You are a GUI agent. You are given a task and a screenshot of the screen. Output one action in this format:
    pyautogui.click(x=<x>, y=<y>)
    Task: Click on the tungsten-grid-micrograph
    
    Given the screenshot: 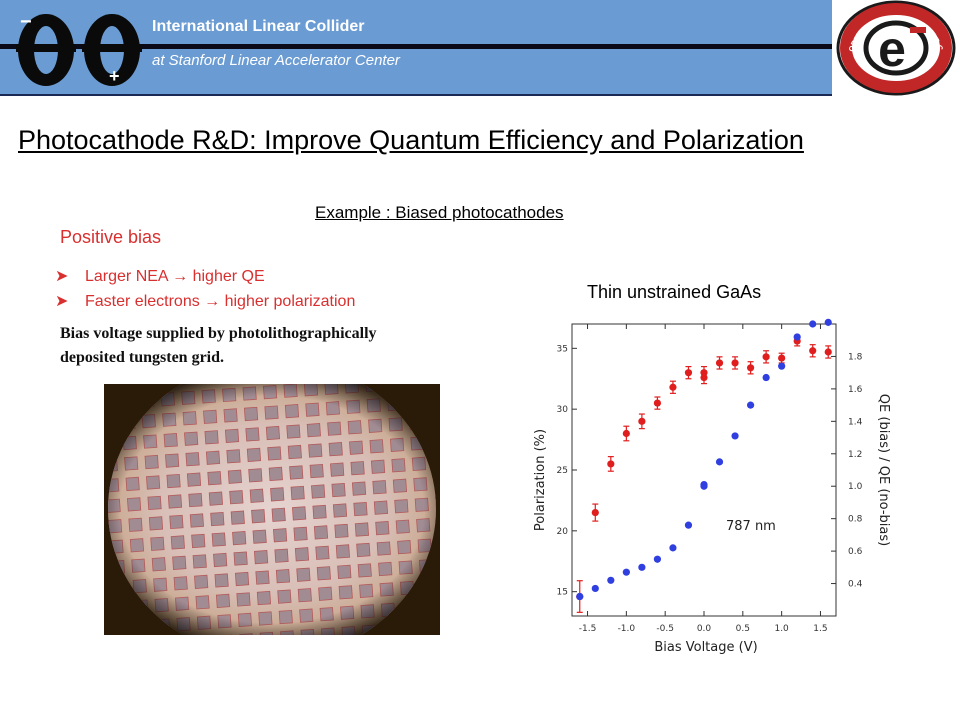 What is the action you would take?
    pyautogui.click(x=272, y=509)
    